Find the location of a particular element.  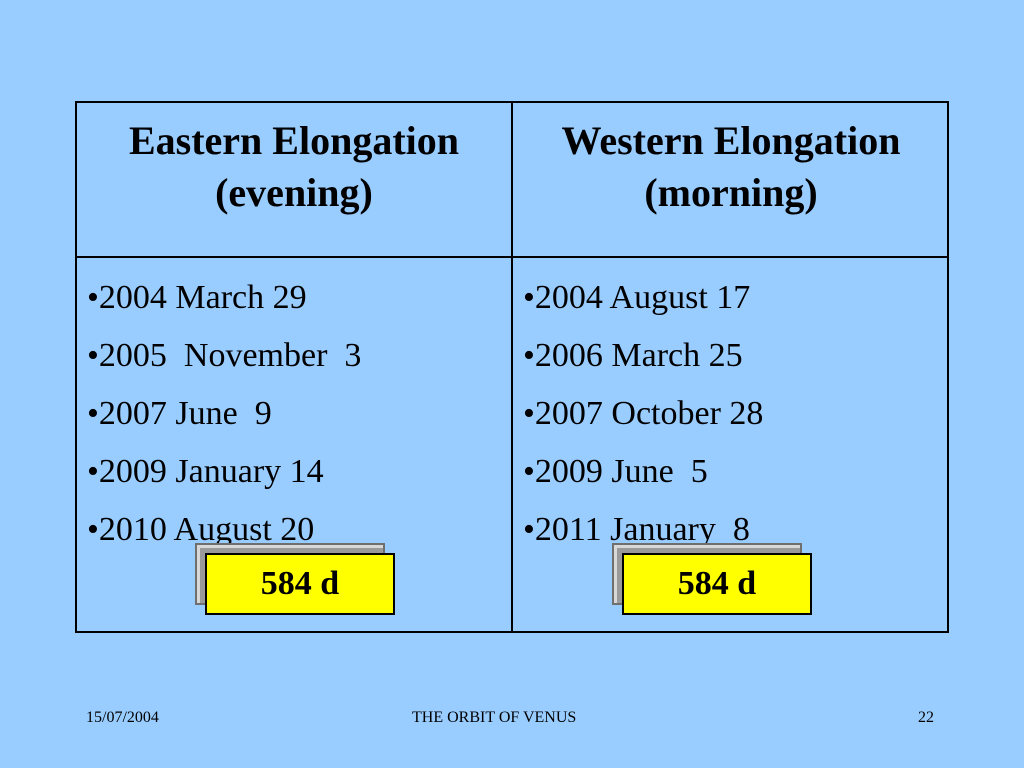

western-header: Western Elongation (morning) is located at coordinates (731, 161).